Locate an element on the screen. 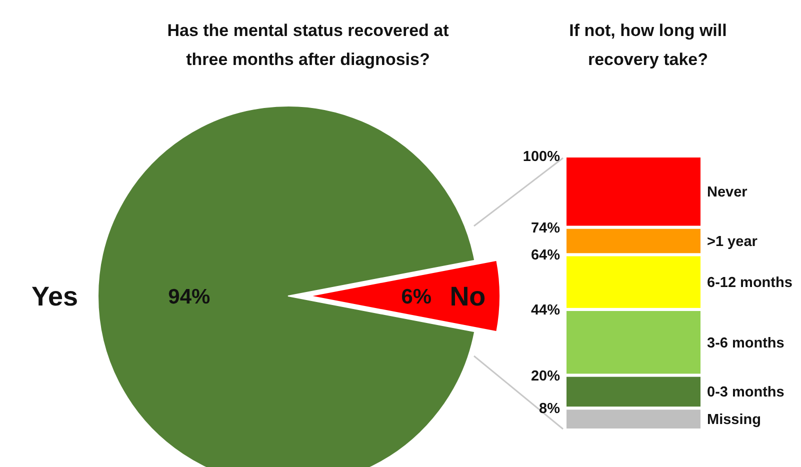 The width and height of the screenshot is (801, 467). data-label: 6% is located at coordinates (416, 296).